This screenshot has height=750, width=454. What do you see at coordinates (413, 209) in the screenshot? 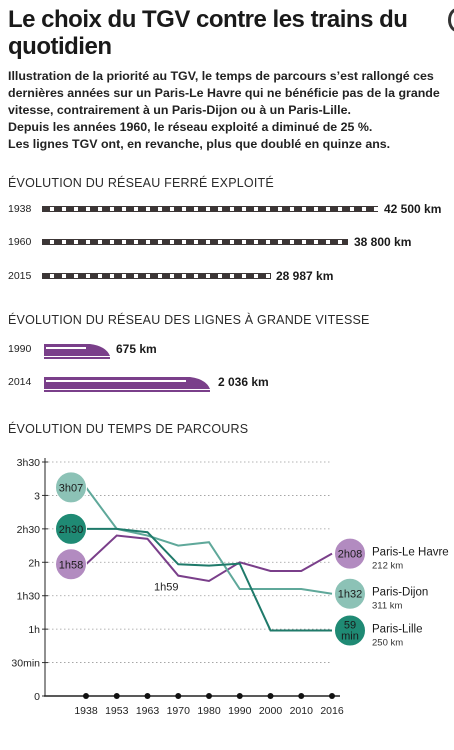
I see `rail-value: 42 500 km` at bounding box center [413, 209].